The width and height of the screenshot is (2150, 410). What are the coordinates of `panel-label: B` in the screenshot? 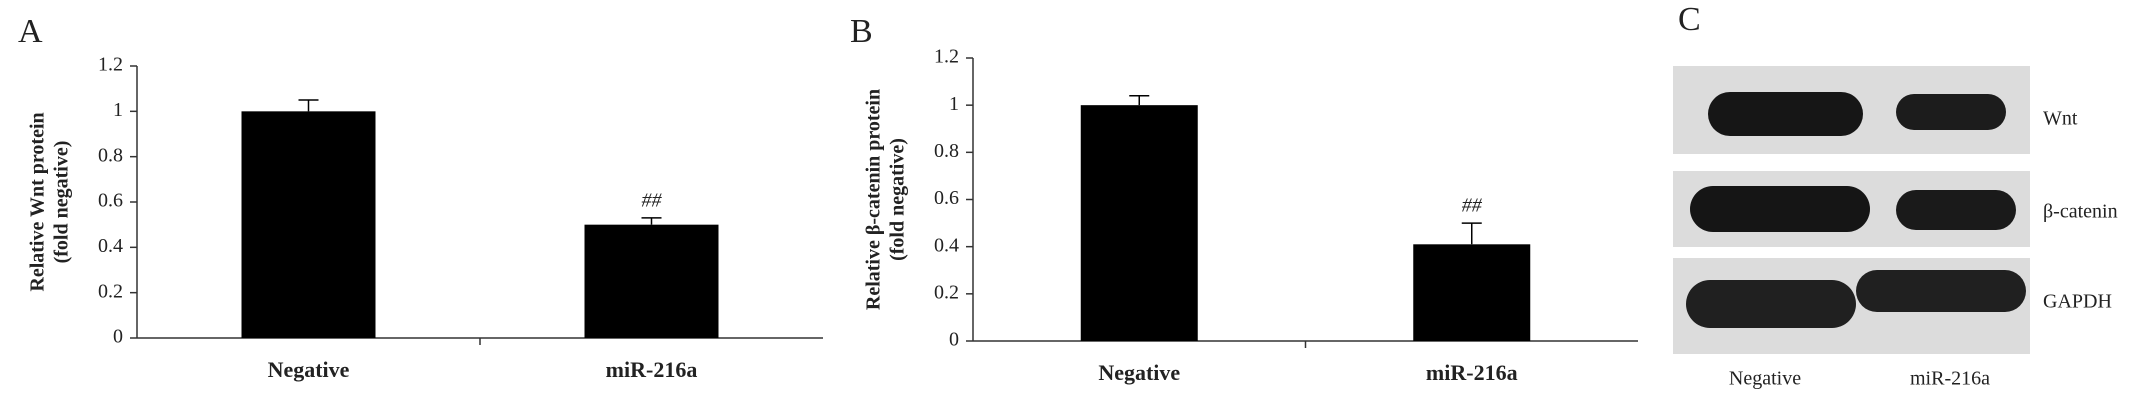 It's located at (861, 31).